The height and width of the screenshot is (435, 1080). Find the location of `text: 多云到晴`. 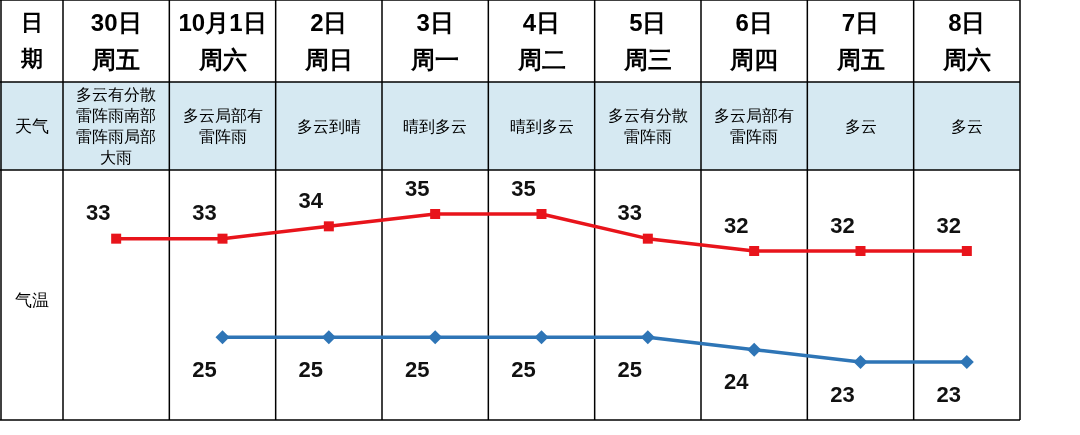

text: 多云到晴 is located at coordinates (328, 126).